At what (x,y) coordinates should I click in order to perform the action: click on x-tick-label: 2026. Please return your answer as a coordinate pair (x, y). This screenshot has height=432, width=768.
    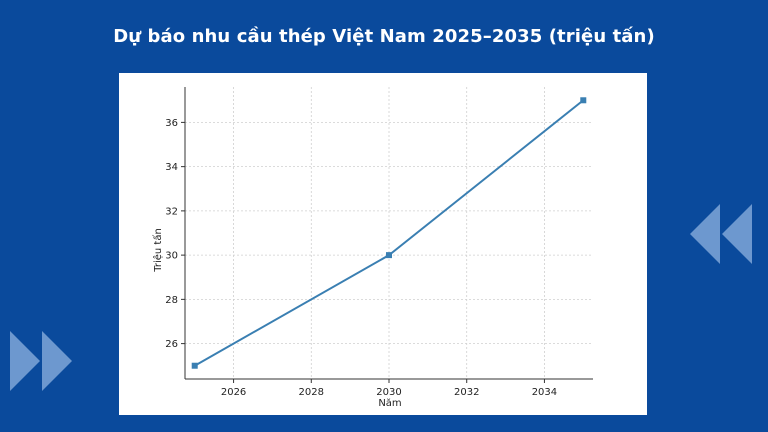
    Looking at the image, I should click on (233, 392).